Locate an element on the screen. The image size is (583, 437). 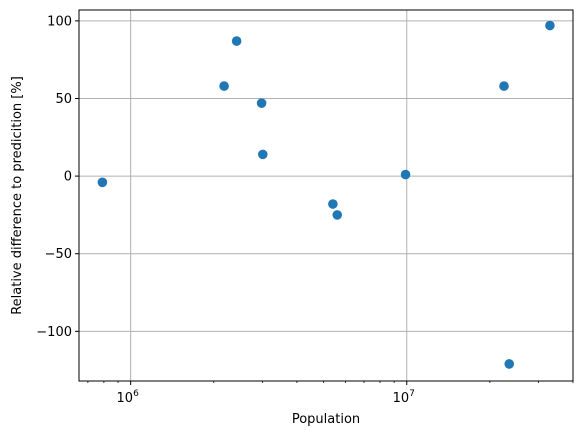
y-tick-label: 0 is located at coordinates (68, 177).